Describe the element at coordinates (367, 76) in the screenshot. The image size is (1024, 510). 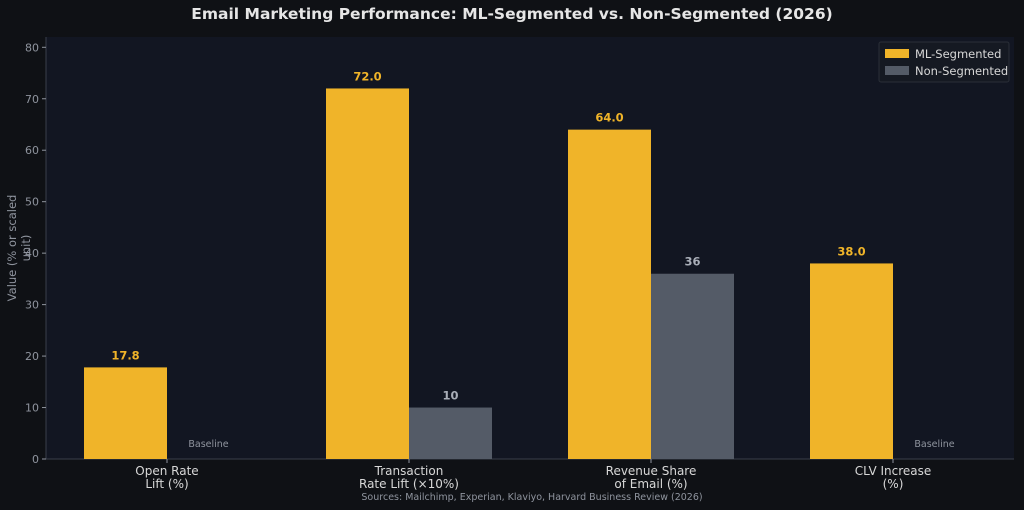
I see `bar-value-label: 72.0` at that location.